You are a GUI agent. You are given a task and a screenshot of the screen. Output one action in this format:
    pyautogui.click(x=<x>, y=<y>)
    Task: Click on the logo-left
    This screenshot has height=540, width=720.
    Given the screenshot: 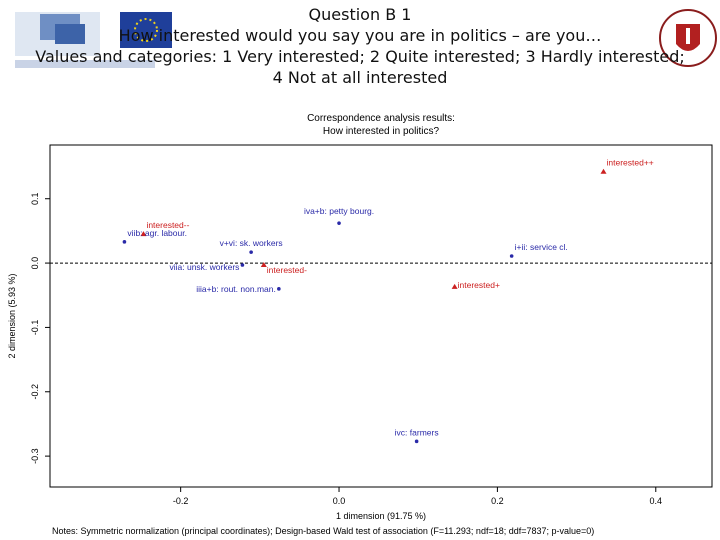 What is the action you would take?
    pyautogui.click(x=93, y=40)
    